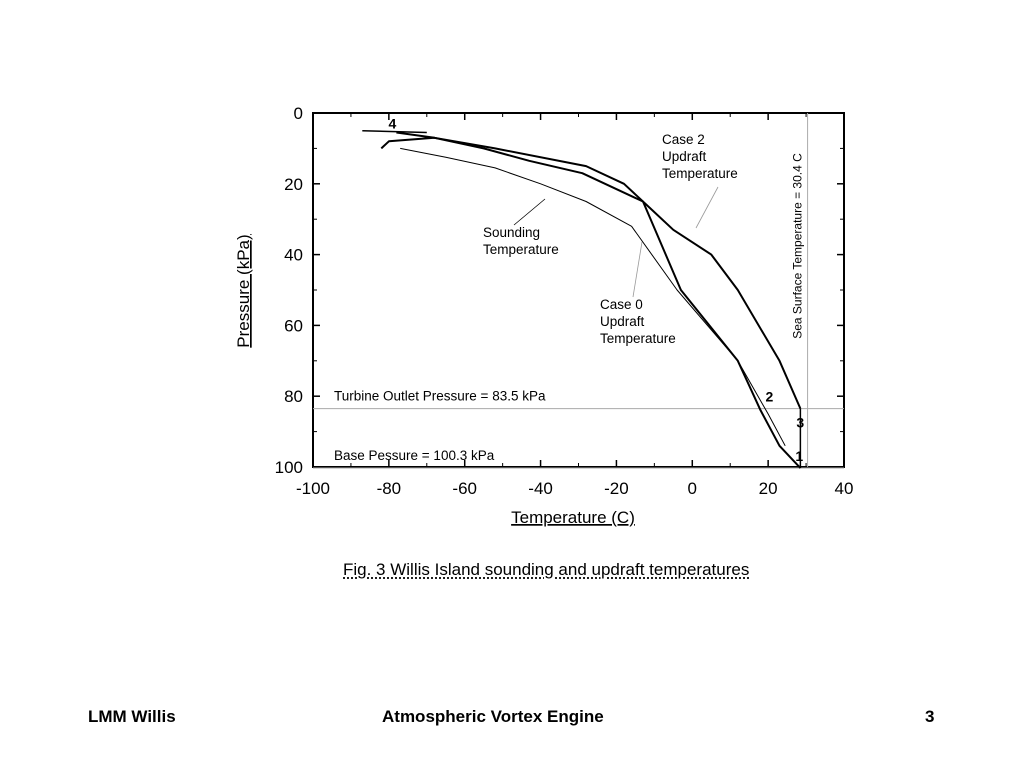  I want to click on case-0-leader-line, so click(637, 269).